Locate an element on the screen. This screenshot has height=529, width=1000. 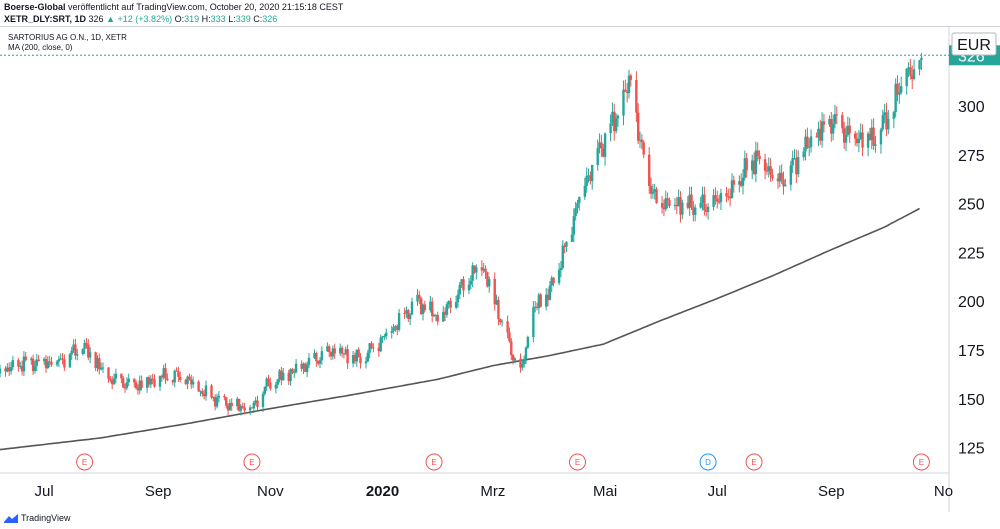
y-tick-label: 275 is located at coordinates (971, 156).